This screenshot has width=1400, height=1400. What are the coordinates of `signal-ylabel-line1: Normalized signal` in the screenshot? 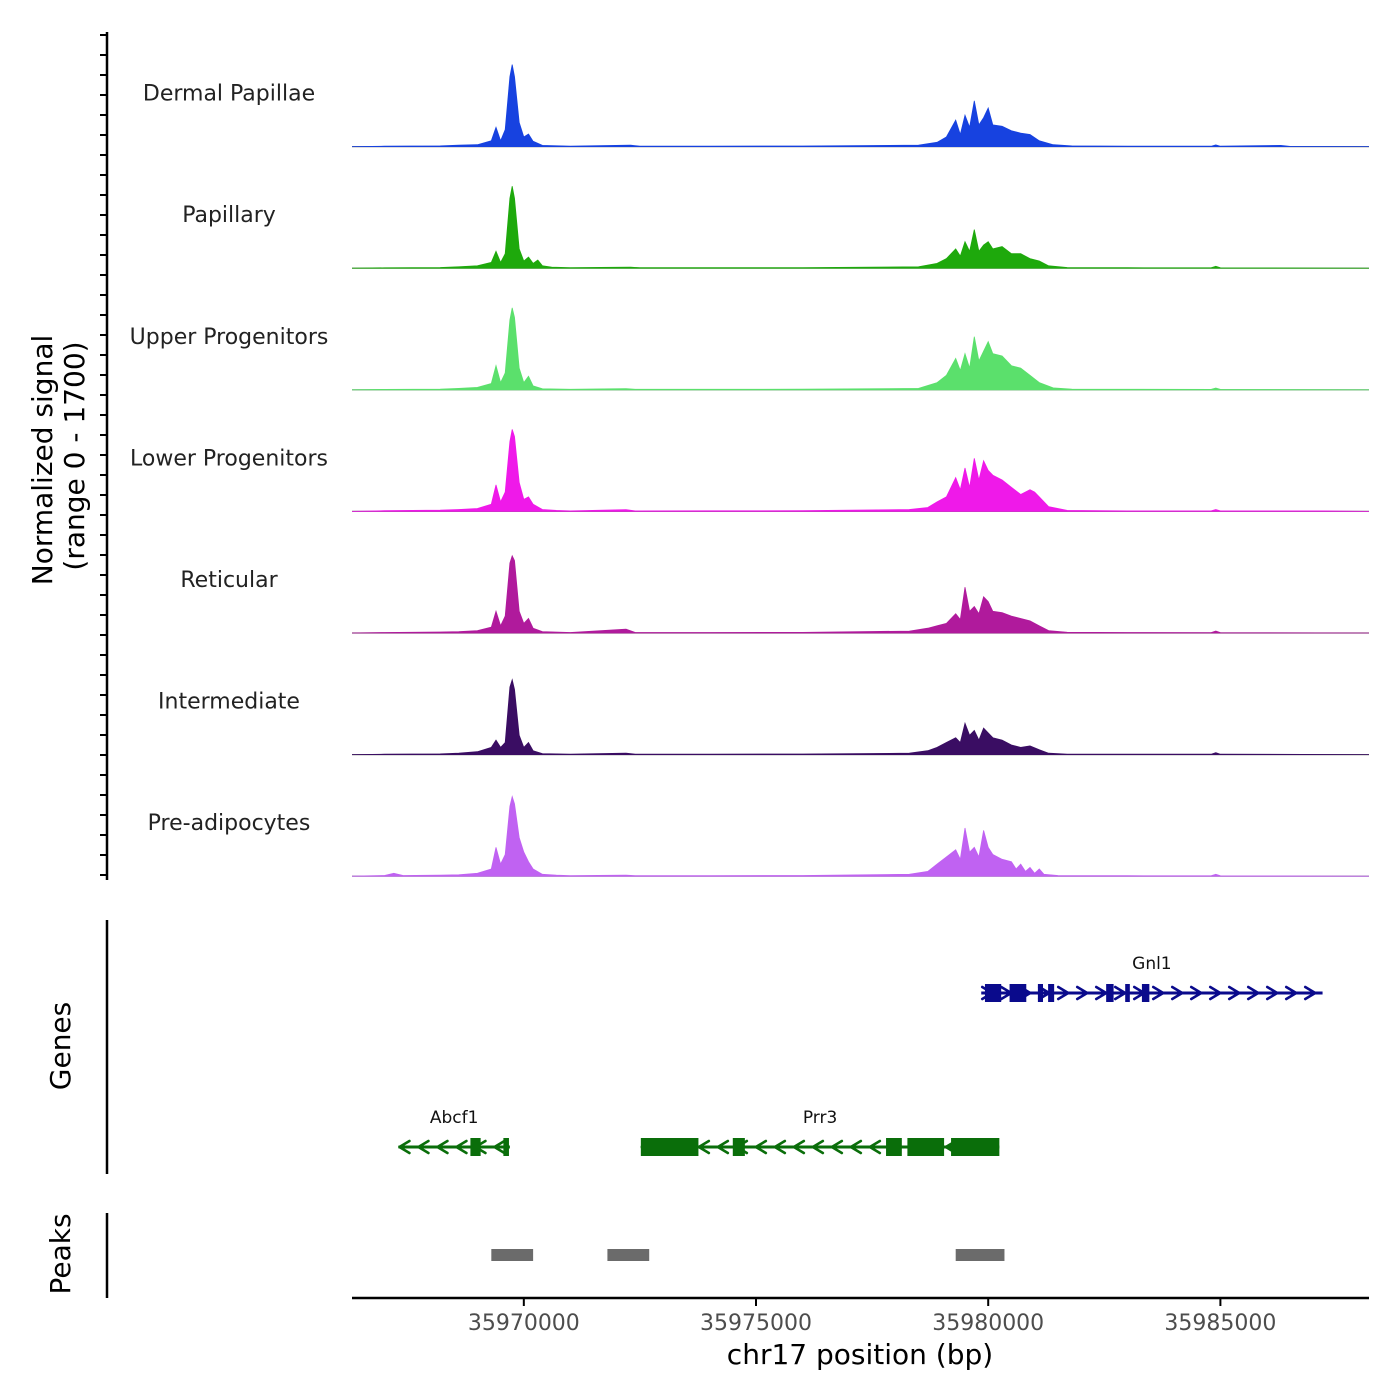 It's located at (42, 460).